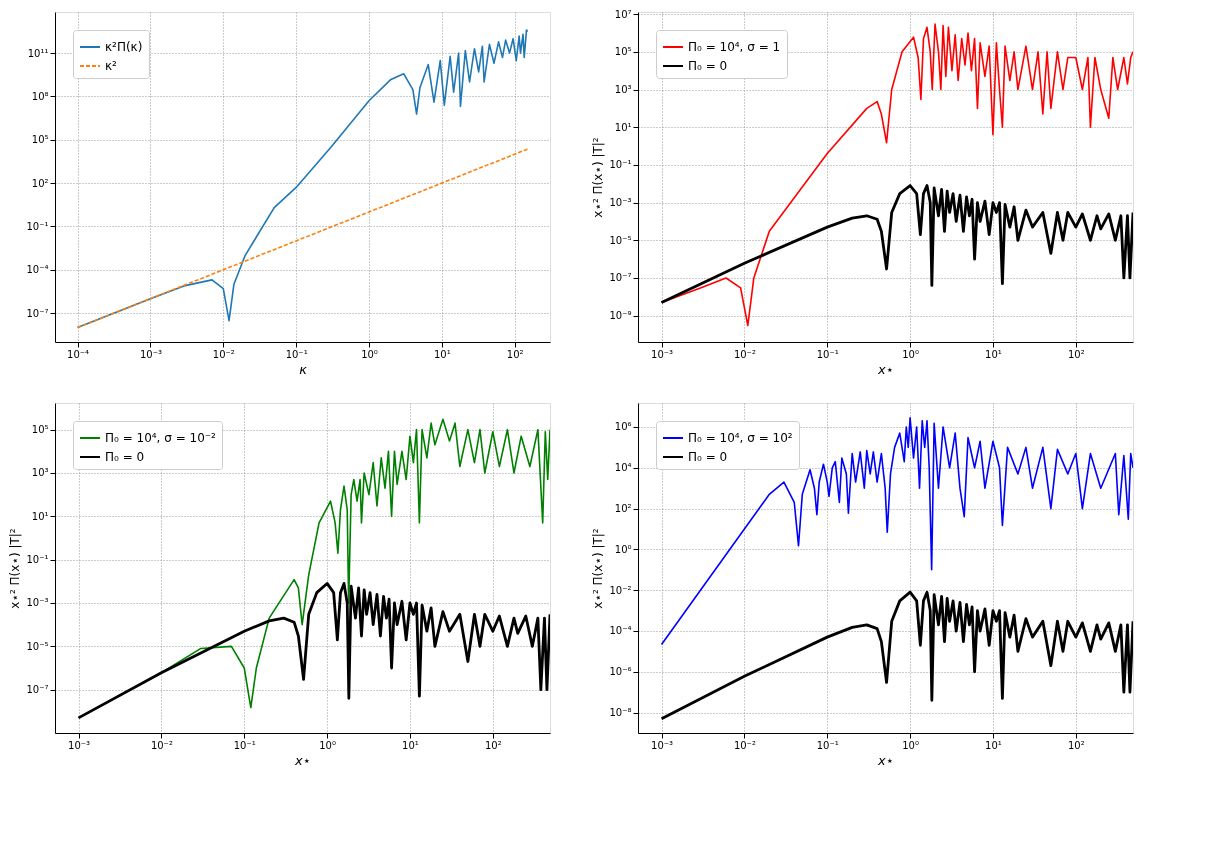 This screenshot has height=848, width=1208. Describe the element at coordinates (40, 96) in the screenshot. I see `y-tick-label: 10⁸` at that location.